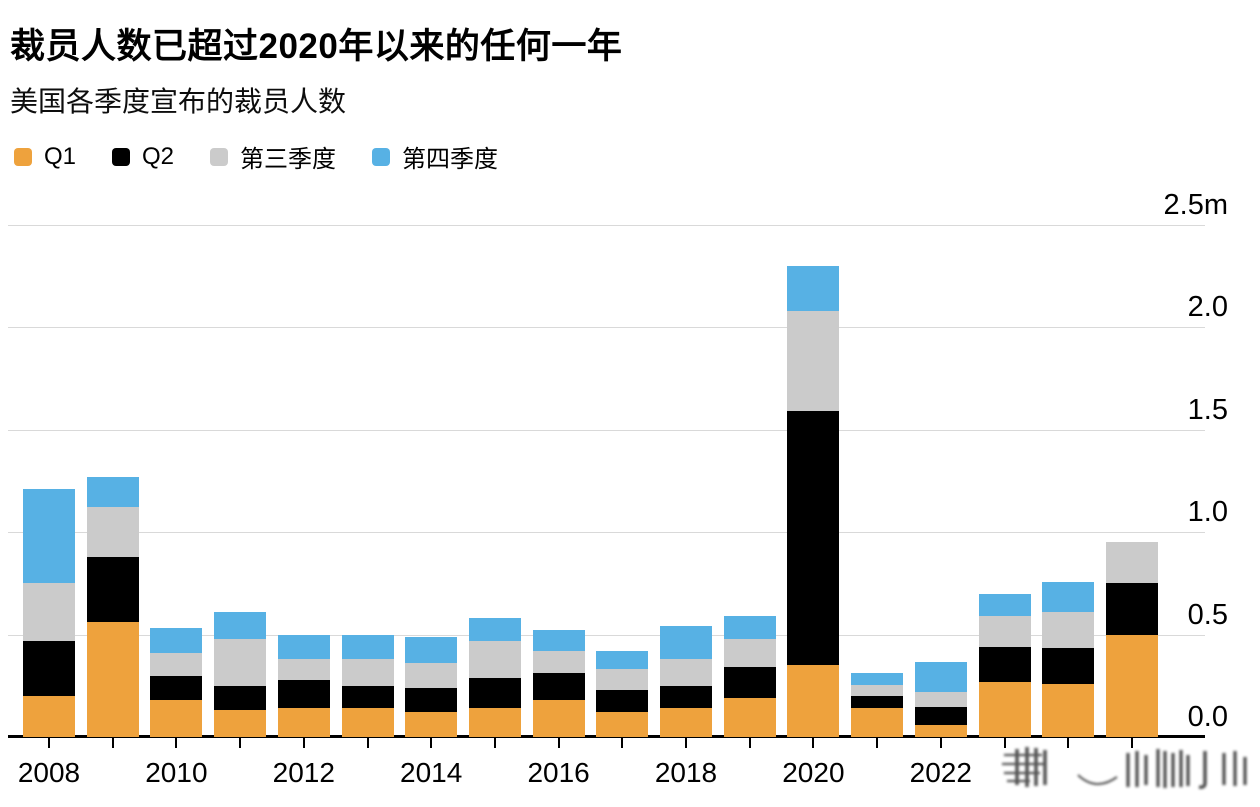  I want to click on bar-2016-segment-第三季度, so click(558, 662).